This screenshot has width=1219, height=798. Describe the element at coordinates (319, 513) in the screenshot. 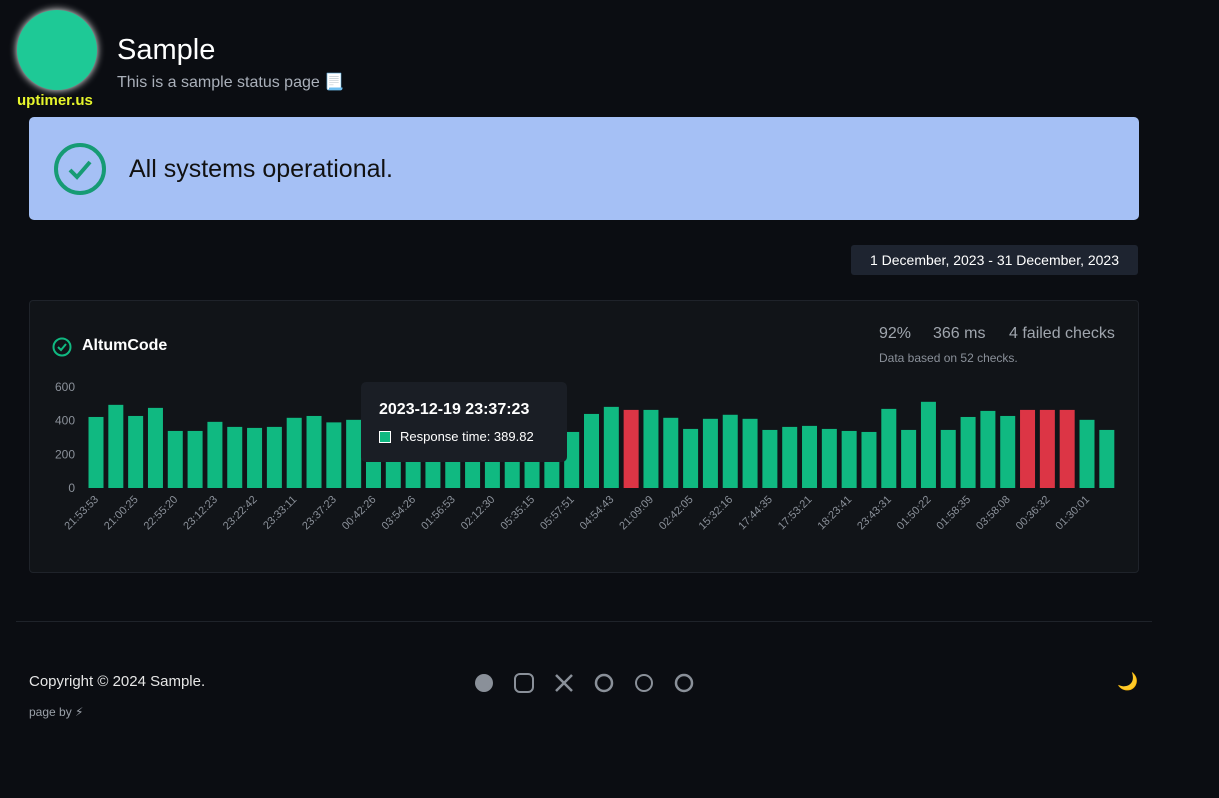

I see `x-tick-label: 23:37:23` at that location.